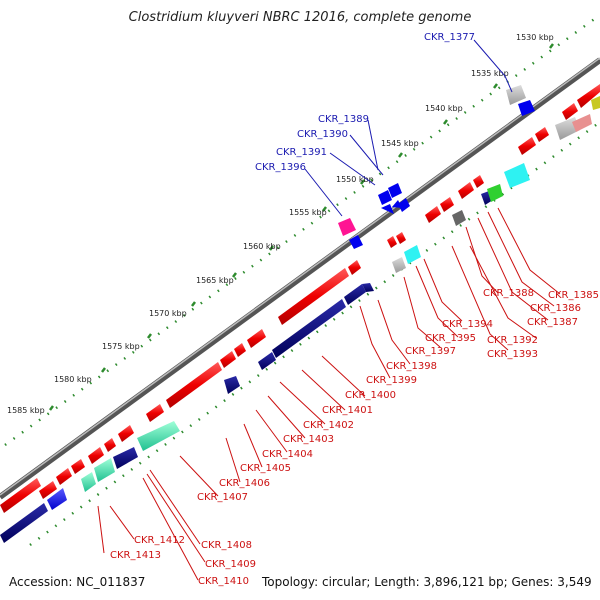 The width and height of the screenshot is (600, 600). I want to click on gene-label: CKR_1396, so click(280, 167).